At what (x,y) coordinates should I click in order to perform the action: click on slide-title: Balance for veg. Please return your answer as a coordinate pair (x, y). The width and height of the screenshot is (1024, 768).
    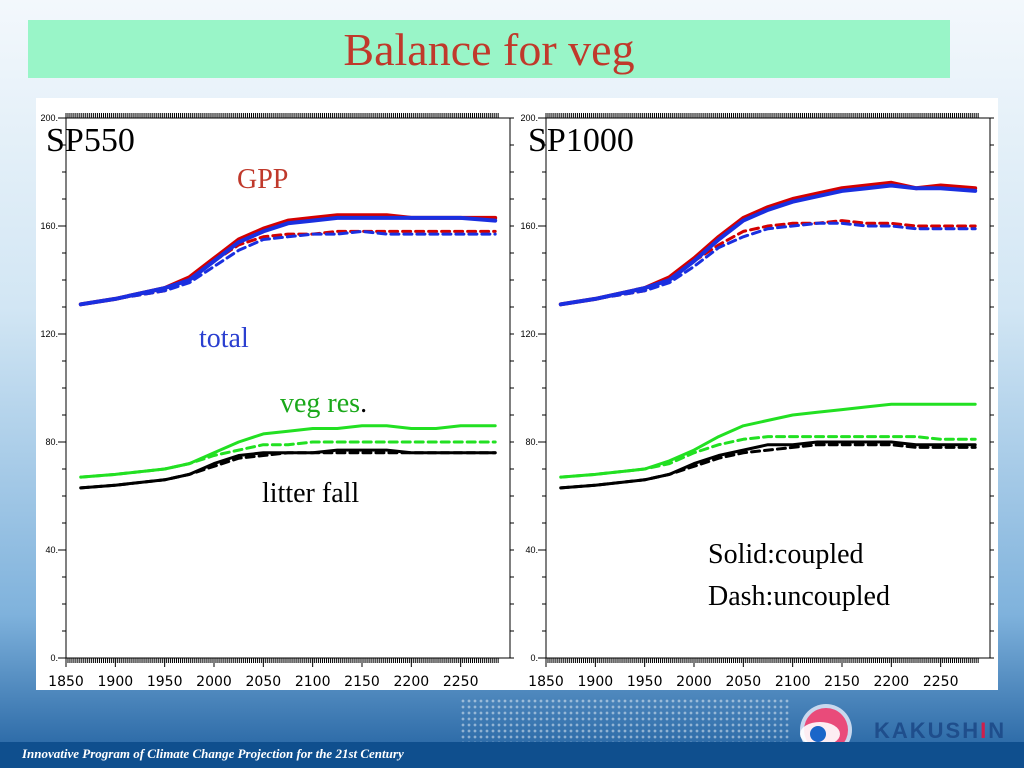
    Looking at the image, I should click on (489, 49).